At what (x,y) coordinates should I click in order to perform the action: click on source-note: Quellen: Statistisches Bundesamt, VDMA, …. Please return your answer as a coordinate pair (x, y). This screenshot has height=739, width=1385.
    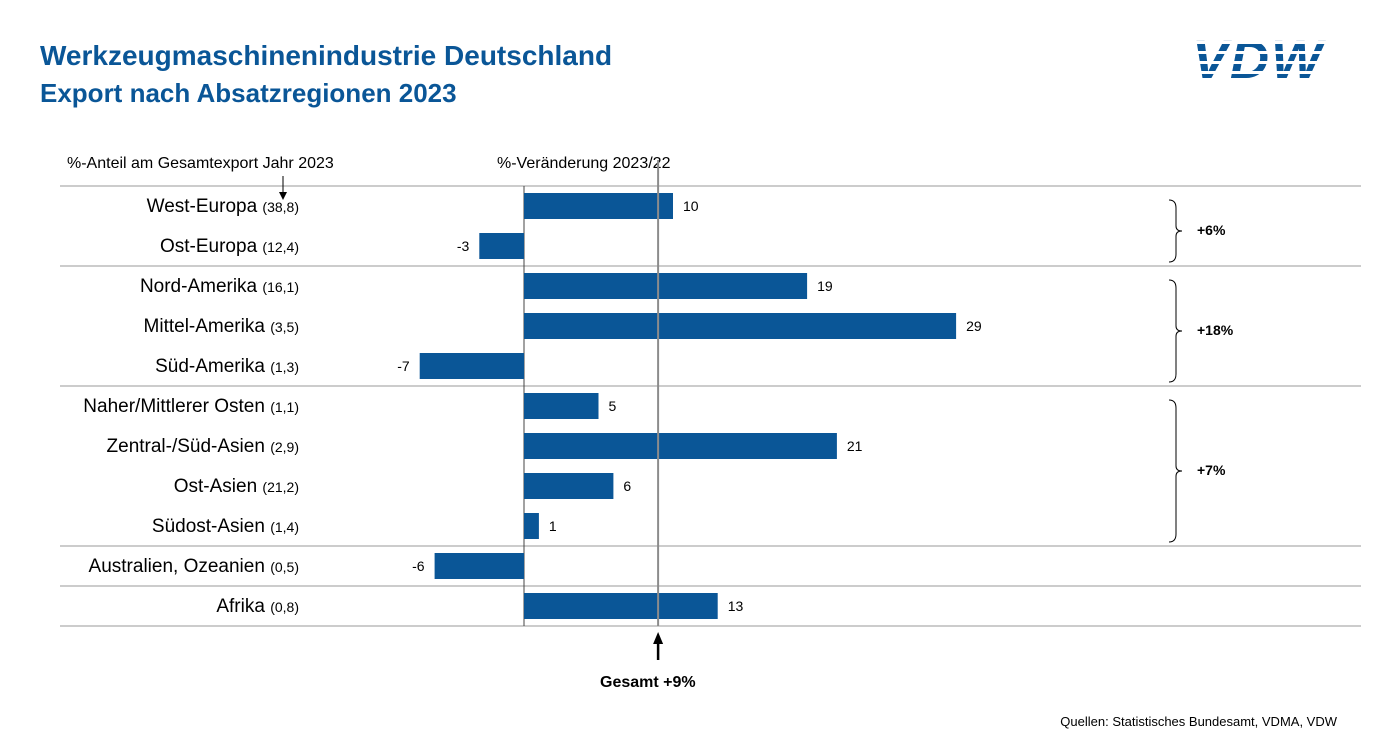
    Looking at the image, I should click on (1198, 721).